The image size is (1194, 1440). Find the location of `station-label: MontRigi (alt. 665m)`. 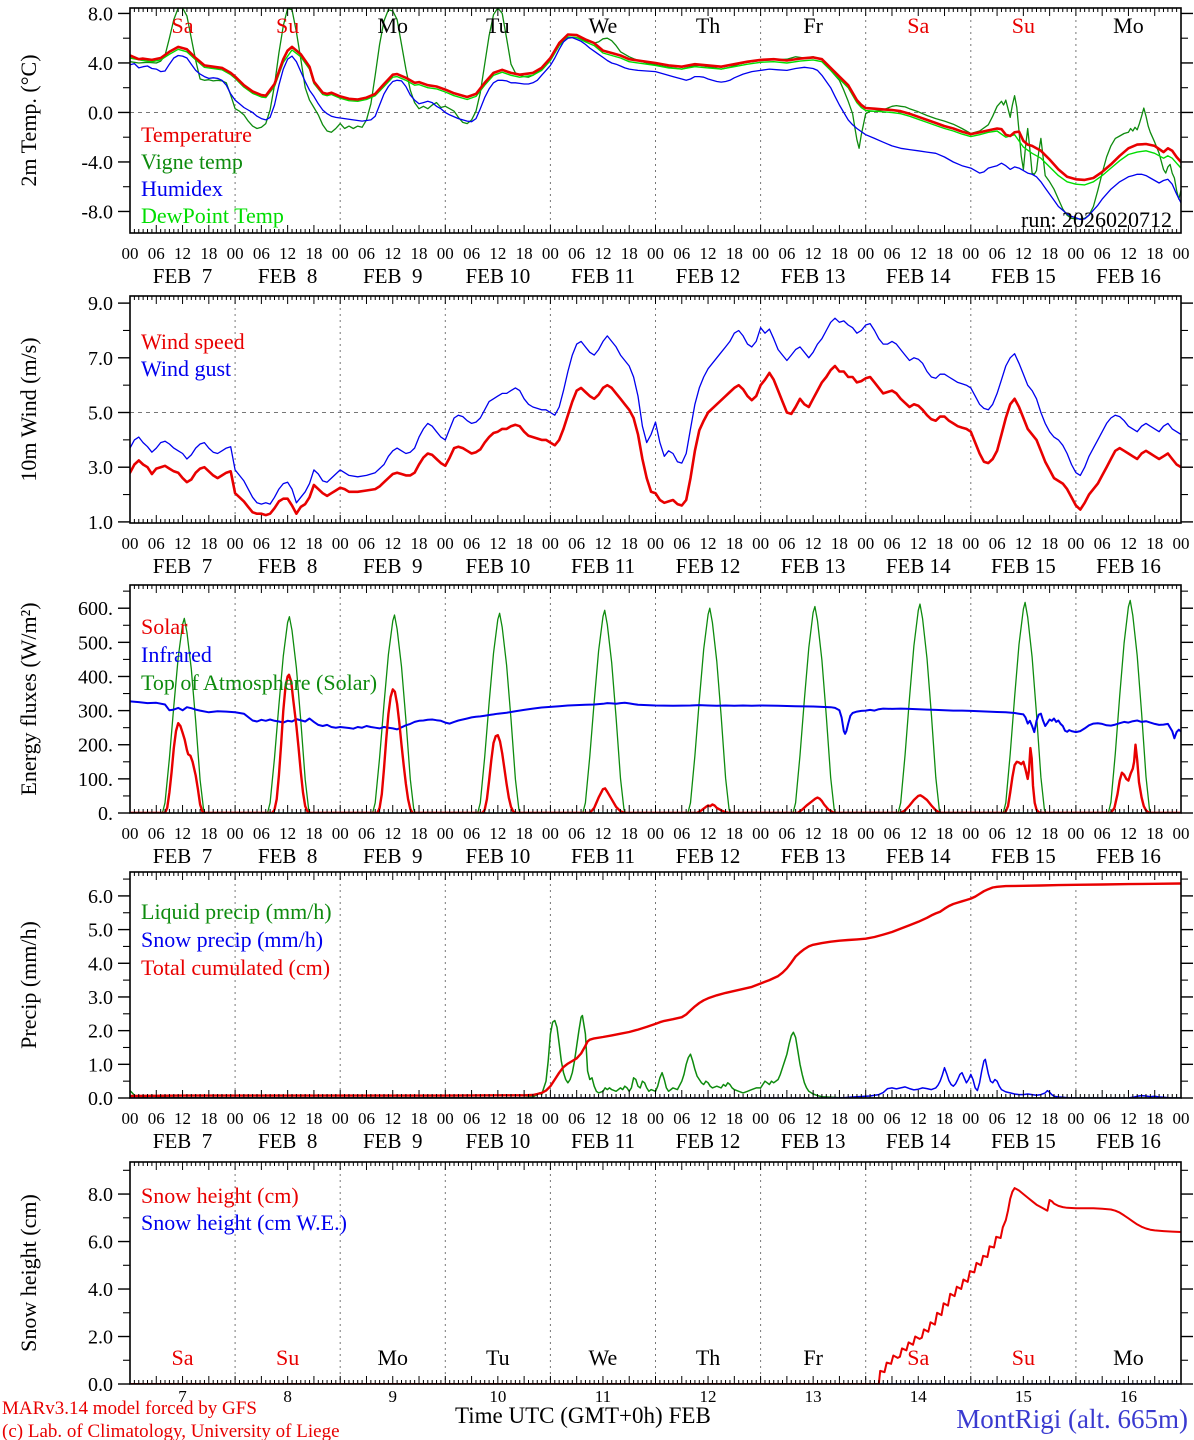

station-label: MontRigi (alt. 665m) is located at coordinates (1072, 1419).